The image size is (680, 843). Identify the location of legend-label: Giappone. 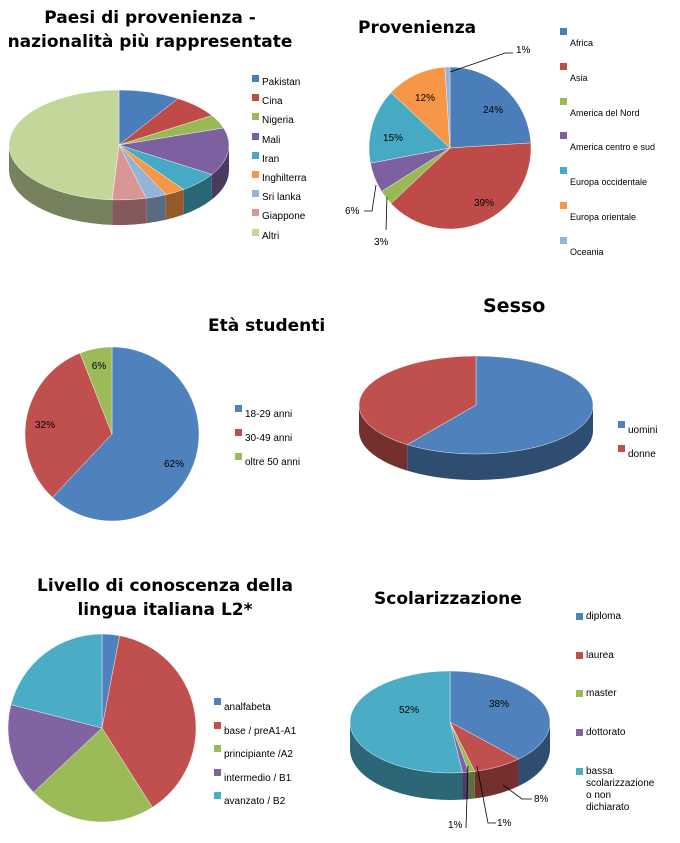
(284, 217).